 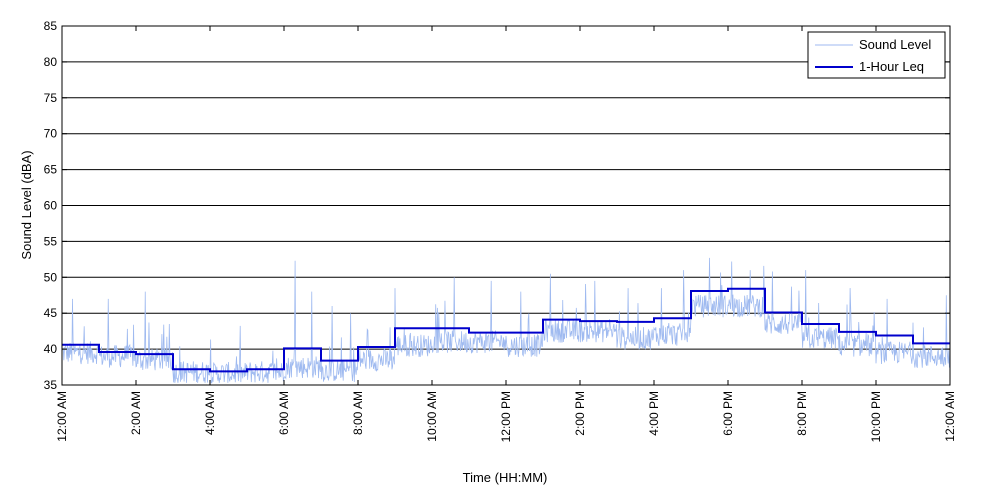 What do you see at coordinates (802, 413) in the screenshot?
I see `x-tick-label: 8:00 PM` at bounding box center [802, 413].